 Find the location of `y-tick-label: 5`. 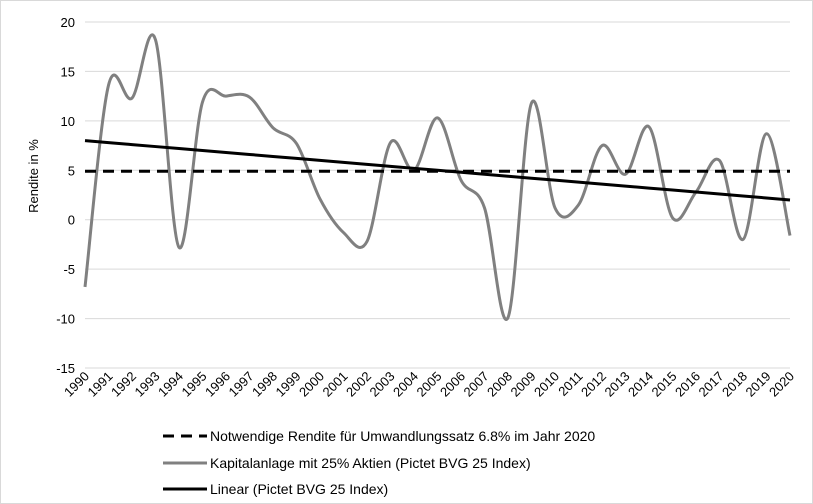

y-tick-label: 5 is located at coordinates (71, 170).